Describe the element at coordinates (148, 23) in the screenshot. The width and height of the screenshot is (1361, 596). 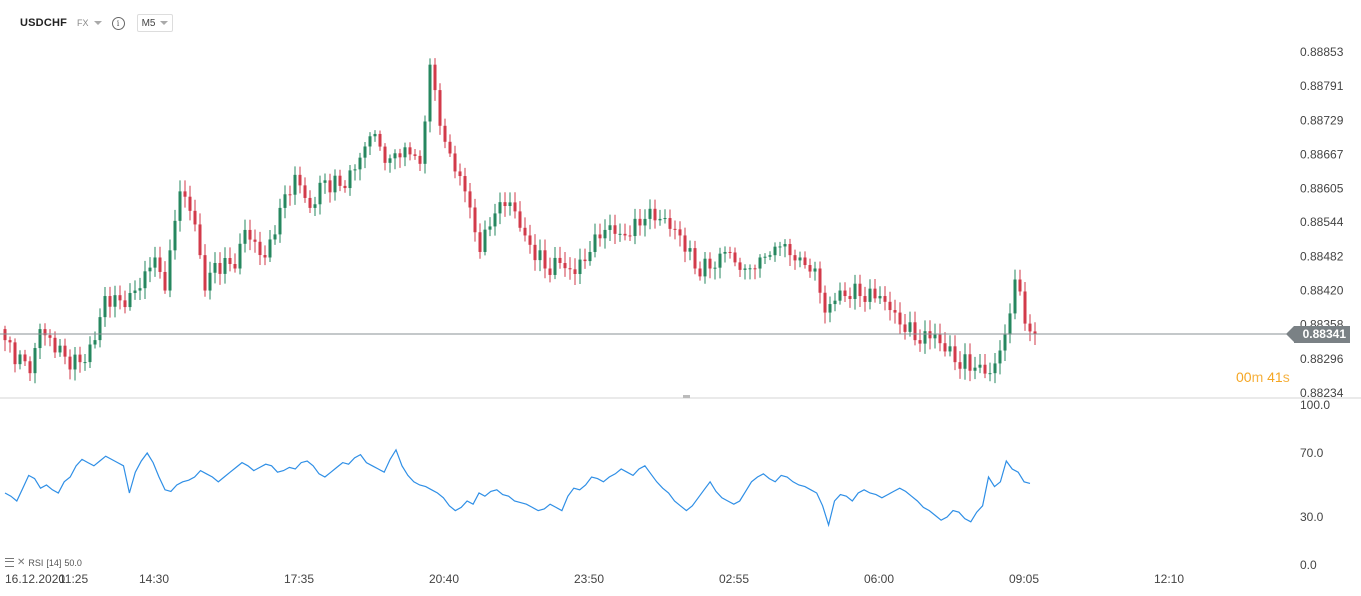
I see `timeframe-value: M5` at that location.